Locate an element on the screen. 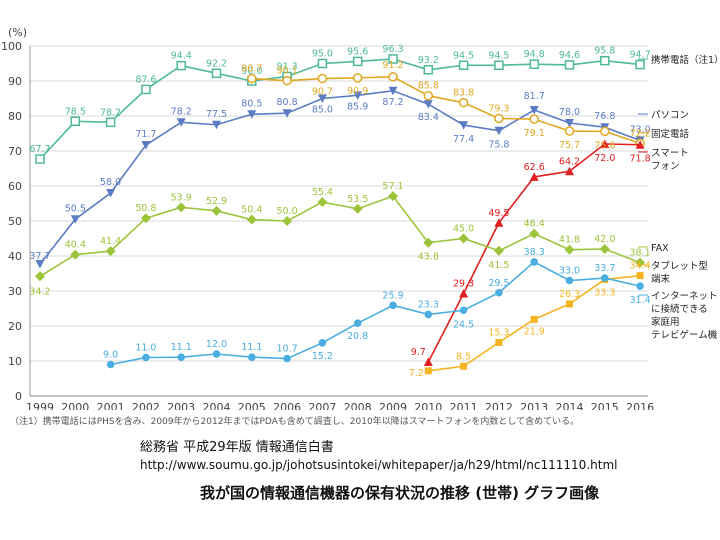  data-label: 26.3 is located at coordinates (569, 294).